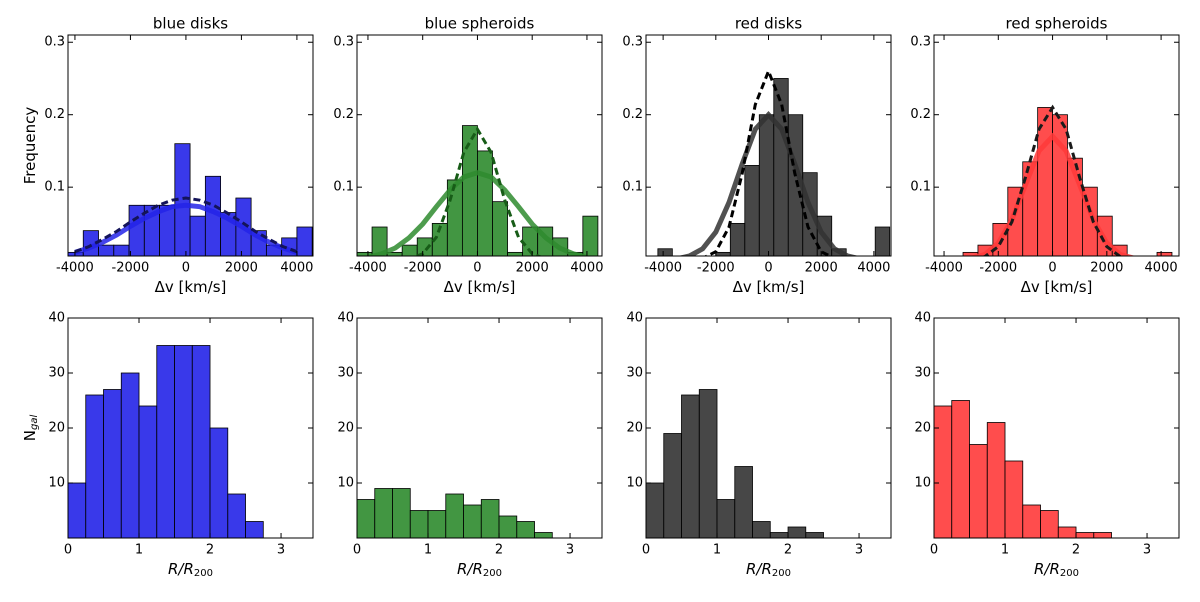 This screenshot has height=602, width=1200. I want to click on panel: 0 1 2 3 10 20 30 40 R/R200 Ngal, so click(167, 445).